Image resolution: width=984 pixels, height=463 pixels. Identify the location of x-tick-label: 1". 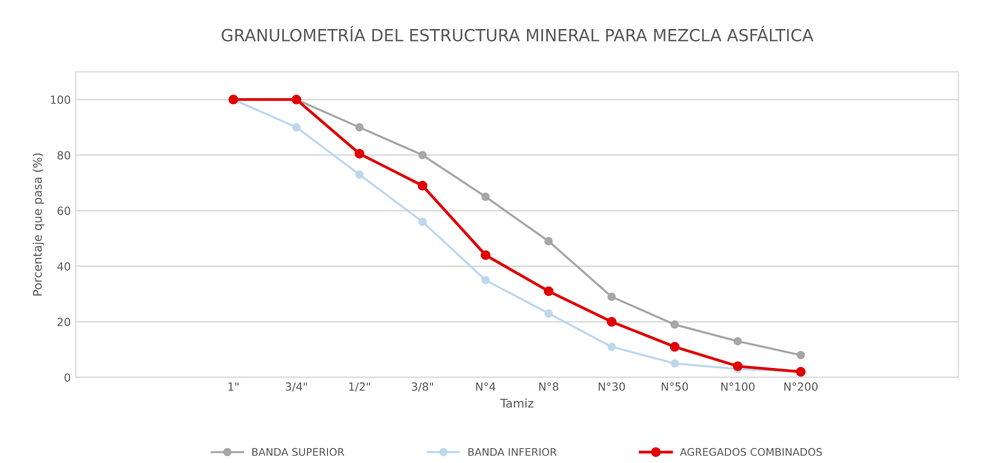
(233, 386).